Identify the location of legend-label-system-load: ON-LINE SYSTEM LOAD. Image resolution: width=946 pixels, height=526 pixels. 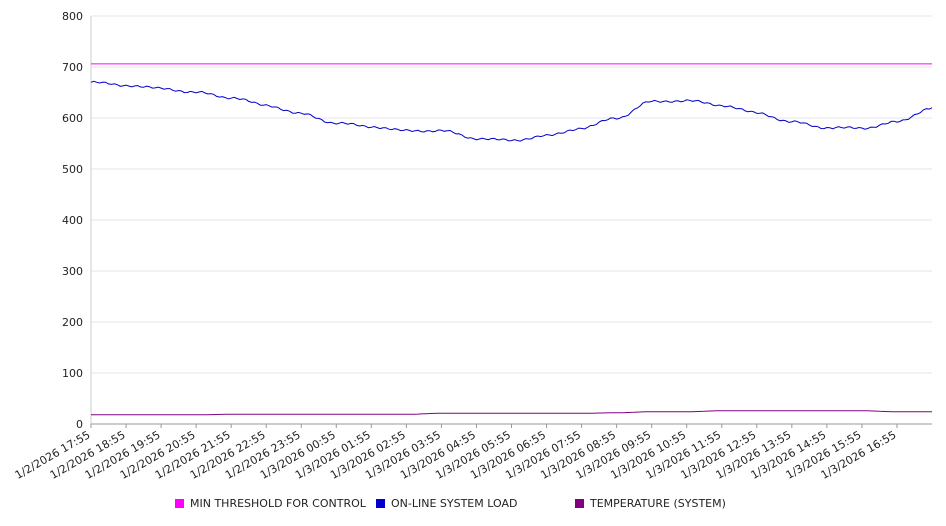
(454, 503).